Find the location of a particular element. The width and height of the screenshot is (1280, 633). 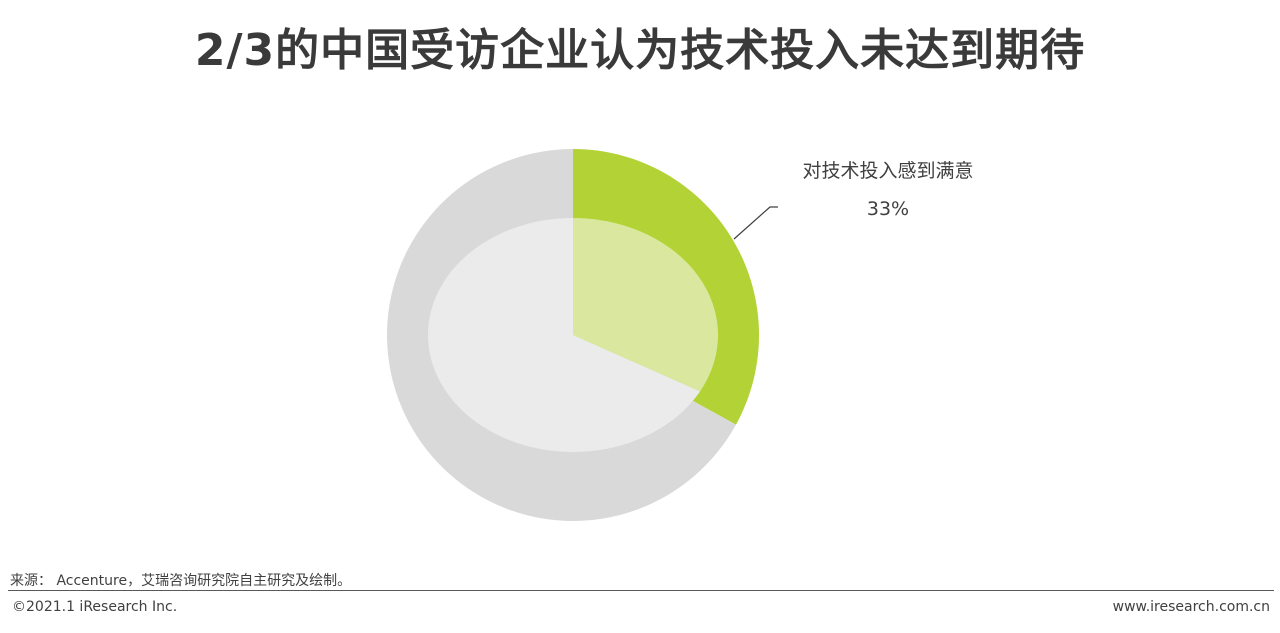

slice-value-label: 33% is located at coordinates (888, 209).